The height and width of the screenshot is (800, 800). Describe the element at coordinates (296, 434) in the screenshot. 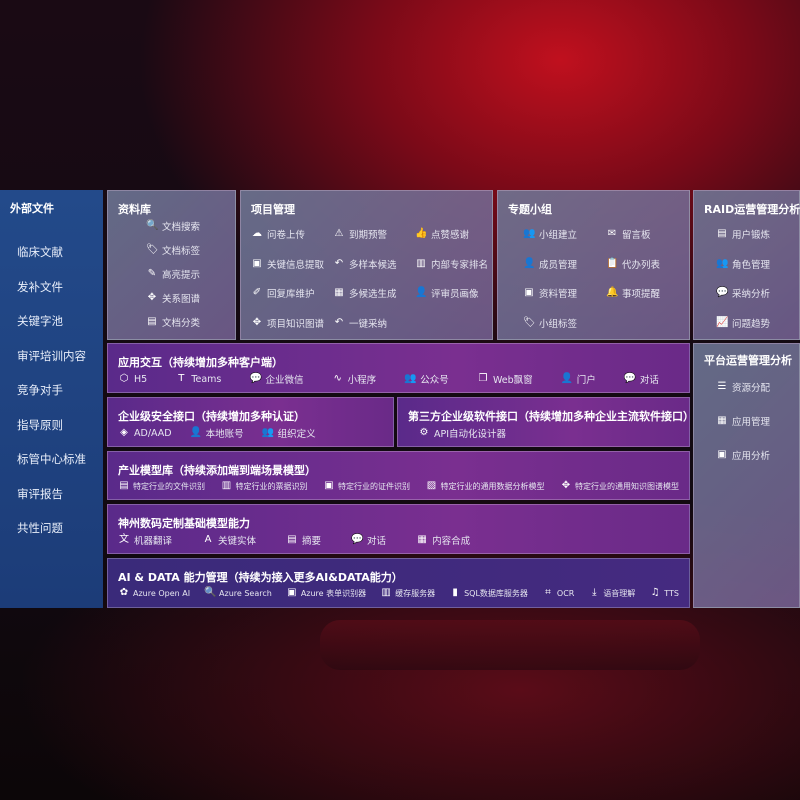

I see `feature-label: 组织定义` at that location.